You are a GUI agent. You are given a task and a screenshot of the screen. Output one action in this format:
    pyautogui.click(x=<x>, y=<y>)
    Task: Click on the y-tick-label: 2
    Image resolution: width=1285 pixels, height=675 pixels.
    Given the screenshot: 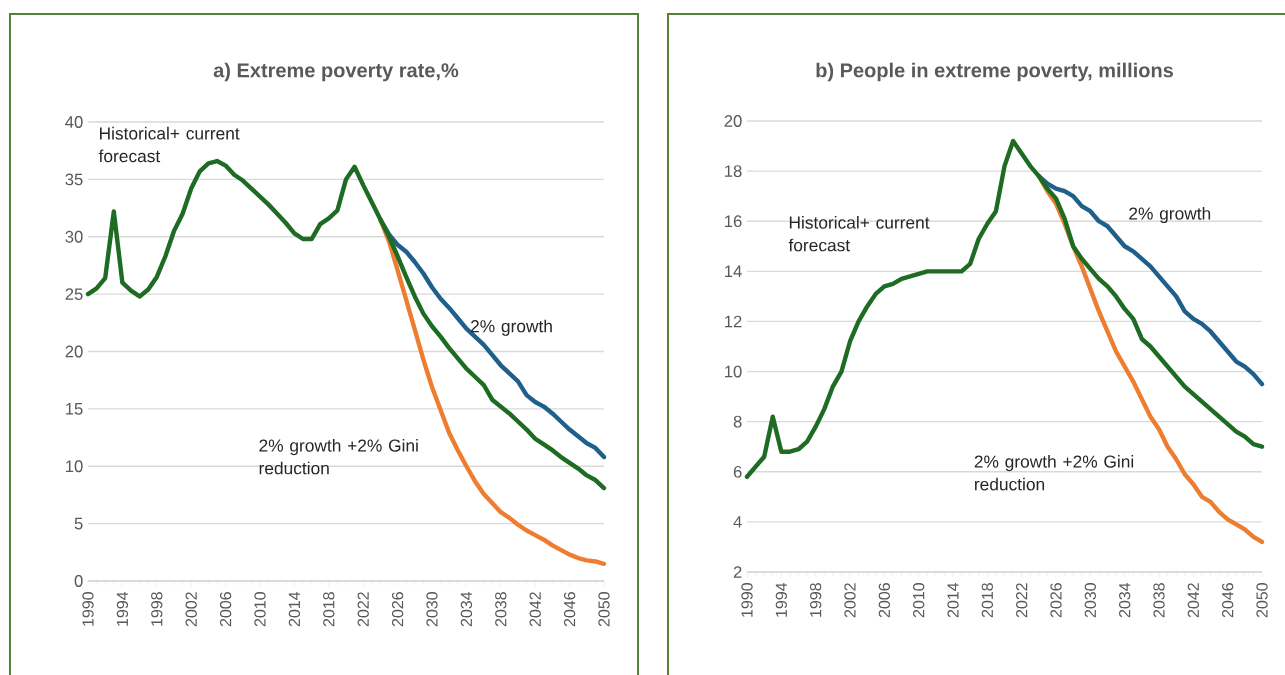 What is the action you would take?
    pyautogui.click(x=737, y=572)
    